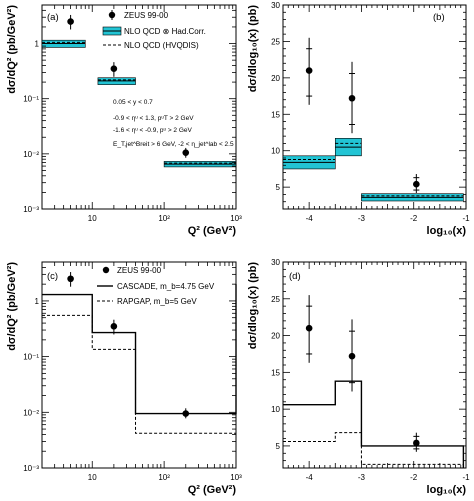 The width and height of the screenshot is (474, 501). Describe the element at coordinates (52, 276) in the screenshot. I see `panel-label: (c)` at that location.